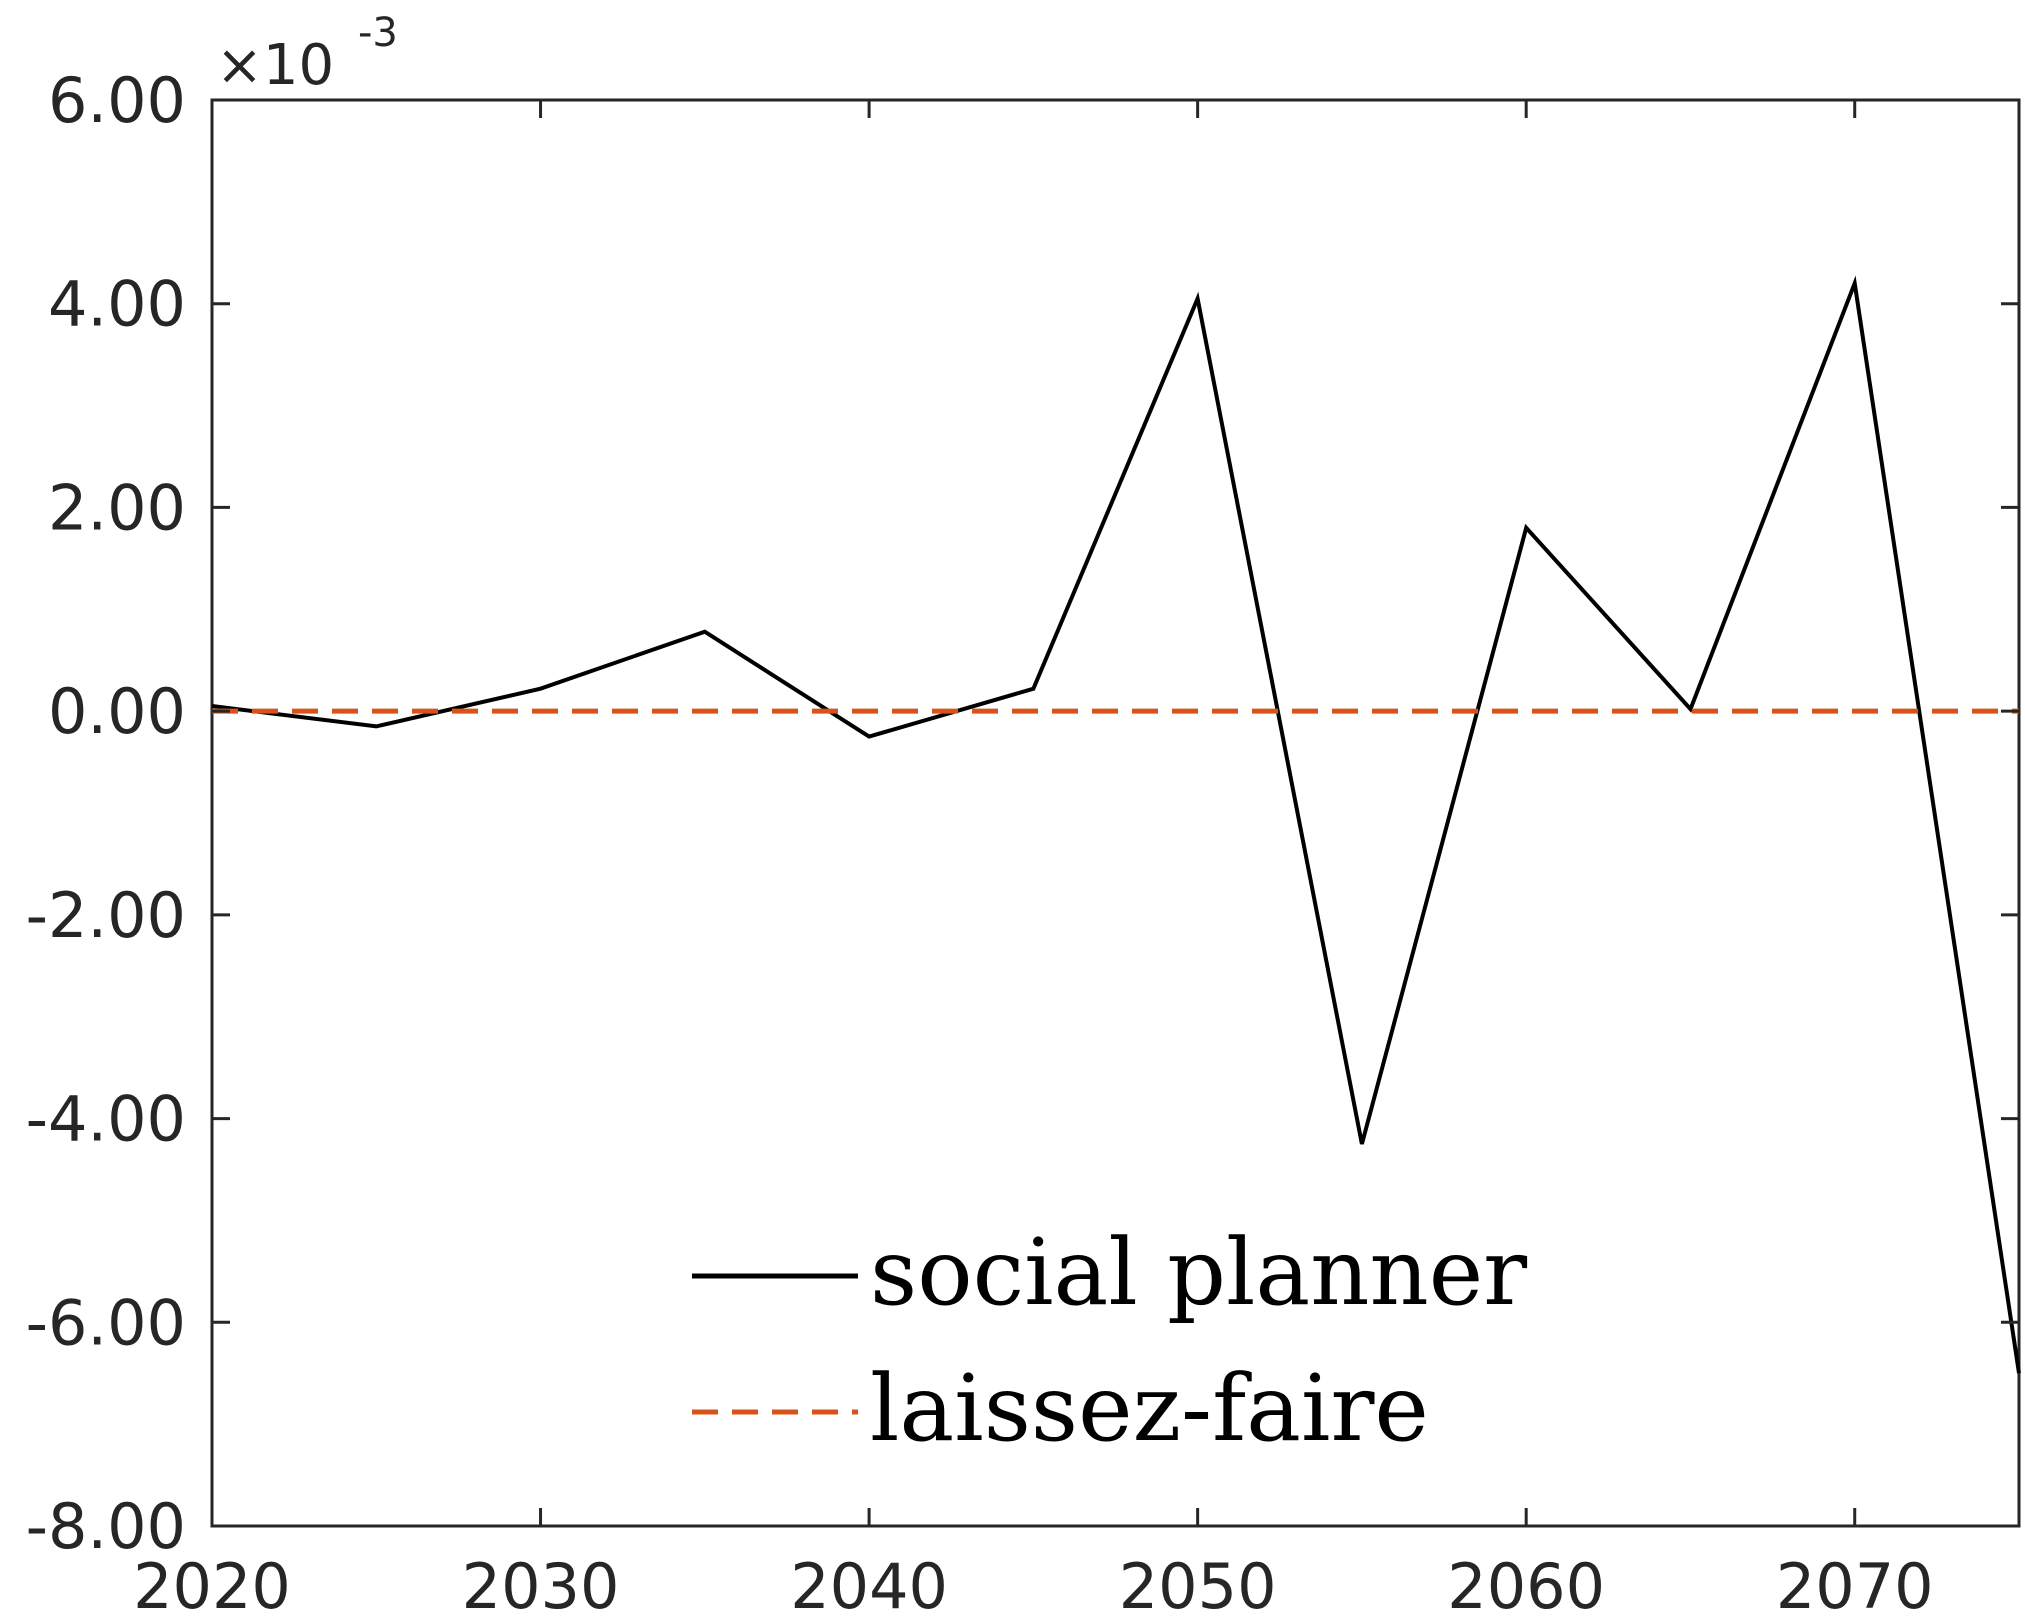 The width and height of the screenshot is (2025, 1622). What do you see at coordinates (117, 304) in the screenshot?
I see `y-tick-label: 4.00` at bounding box center [117, 304].